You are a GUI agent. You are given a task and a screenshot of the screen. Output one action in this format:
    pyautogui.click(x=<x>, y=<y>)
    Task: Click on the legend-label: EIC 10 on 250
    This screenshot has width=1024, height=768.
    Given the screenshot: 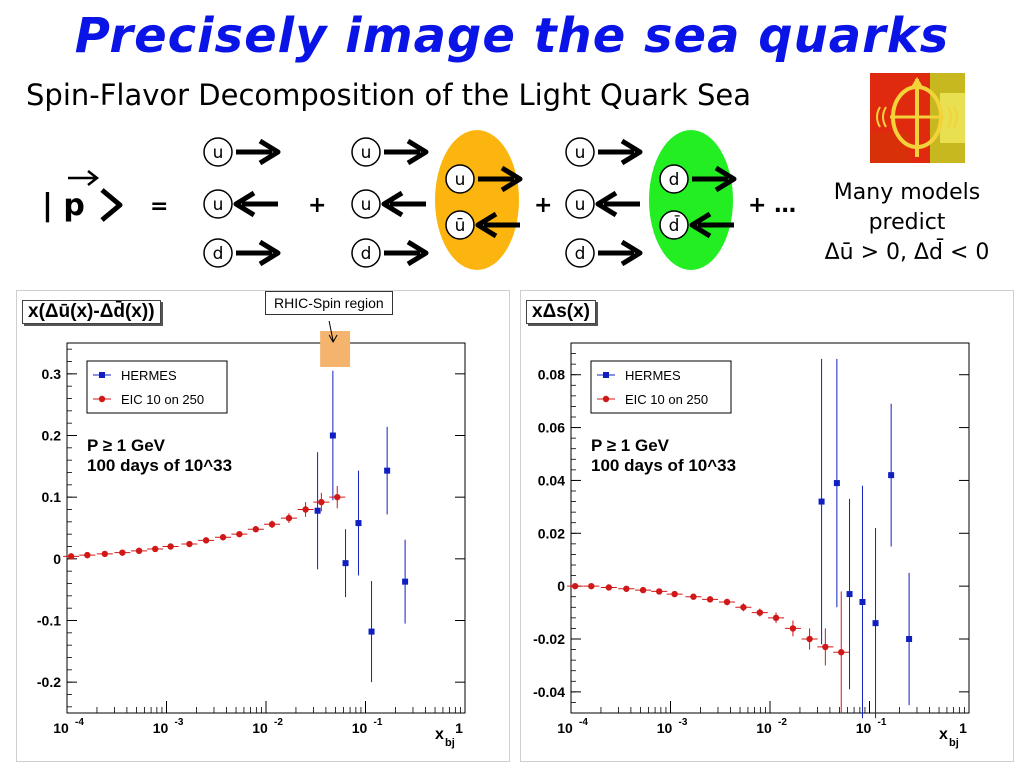 What is the action you would take?
    pyautogui.click(x=162, y=399)
    